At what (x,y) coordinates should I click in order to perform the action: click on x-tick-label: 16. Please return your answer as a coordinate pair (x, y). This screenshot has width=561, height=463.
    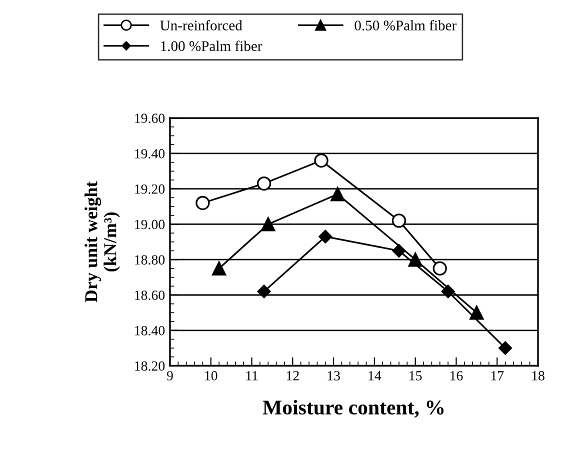
    Looking at the image, I should click on (456, 375).